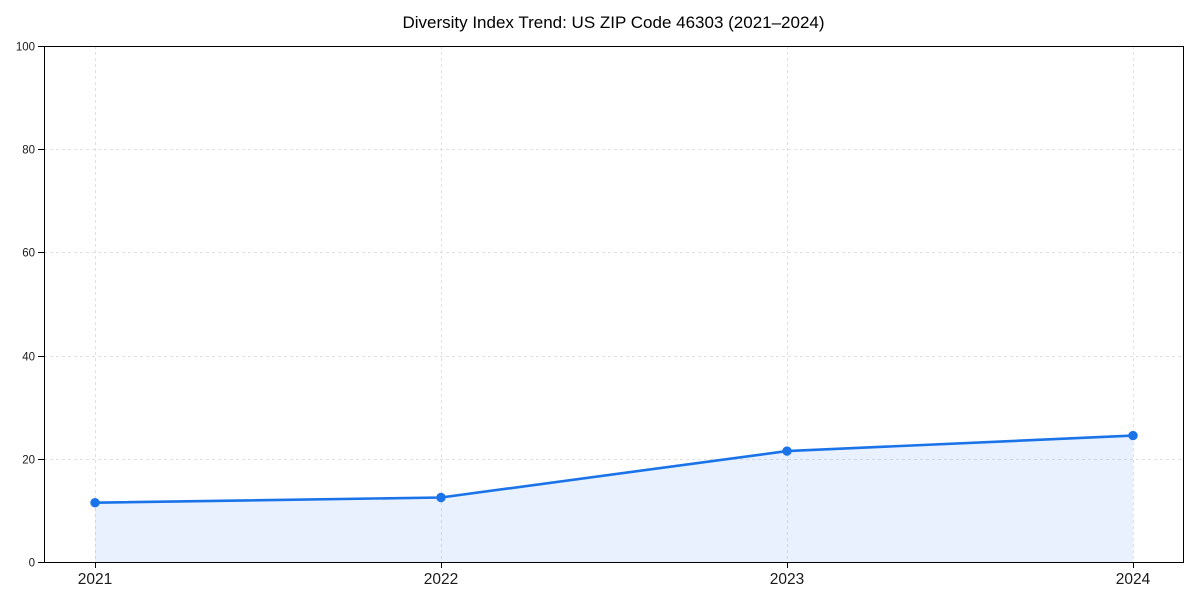  What do you see at coordinates (787, 579) in the screenshot?
I see `x-tick-label: 2023` at bounding box center [787, 579].